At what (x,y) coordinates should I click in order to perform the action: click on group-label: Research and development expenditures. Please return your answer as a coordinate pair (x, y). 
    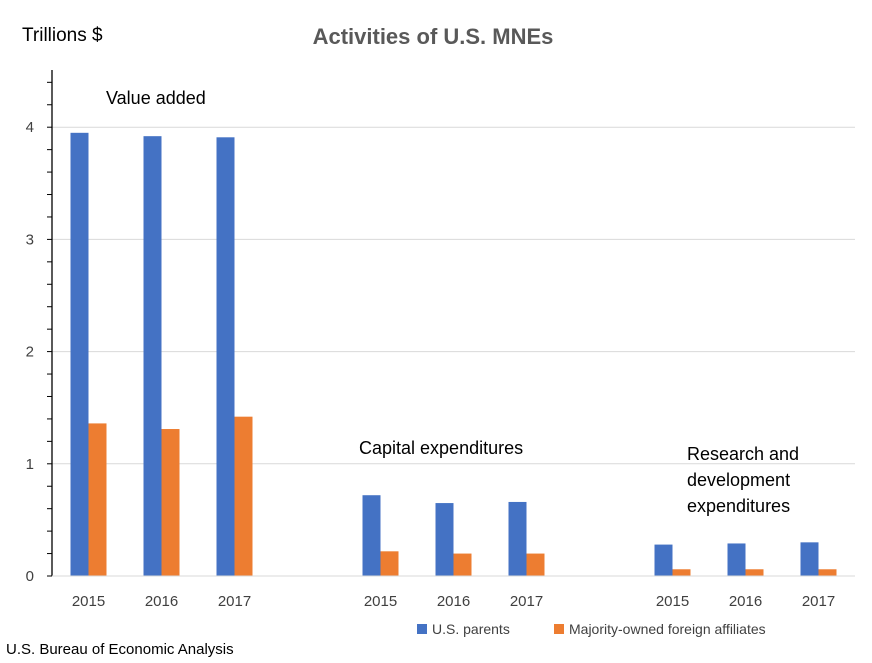
    Looking at the image, I should click on (743, 480).